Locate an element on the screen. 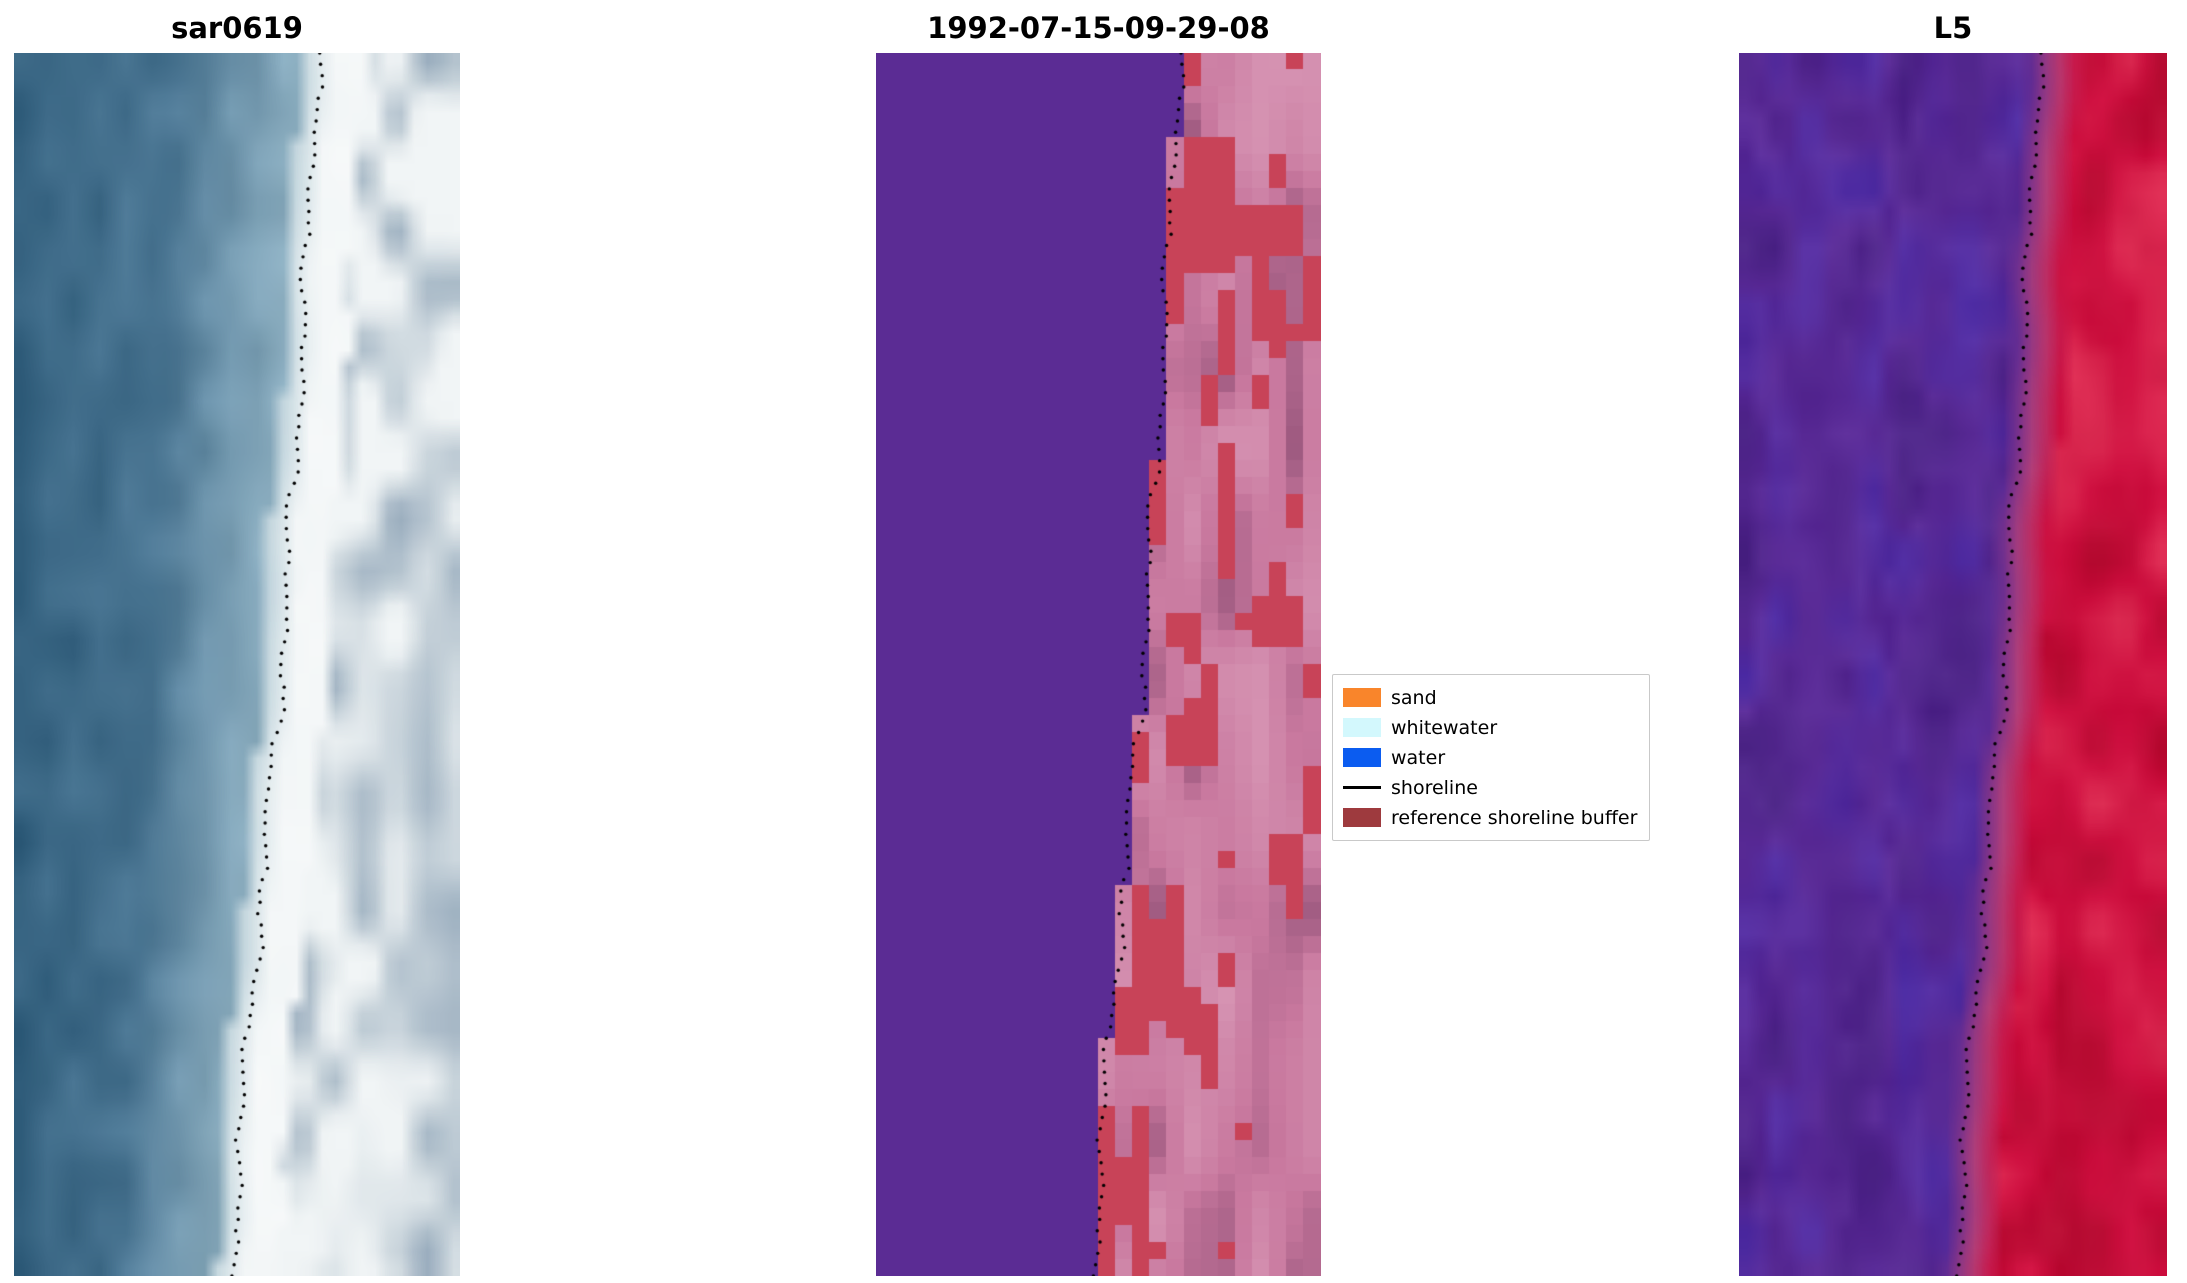 Image resolution: width=2187 pixels, height=1283 pixels. whitewater-swatch is located at coordinates (1362, 727).